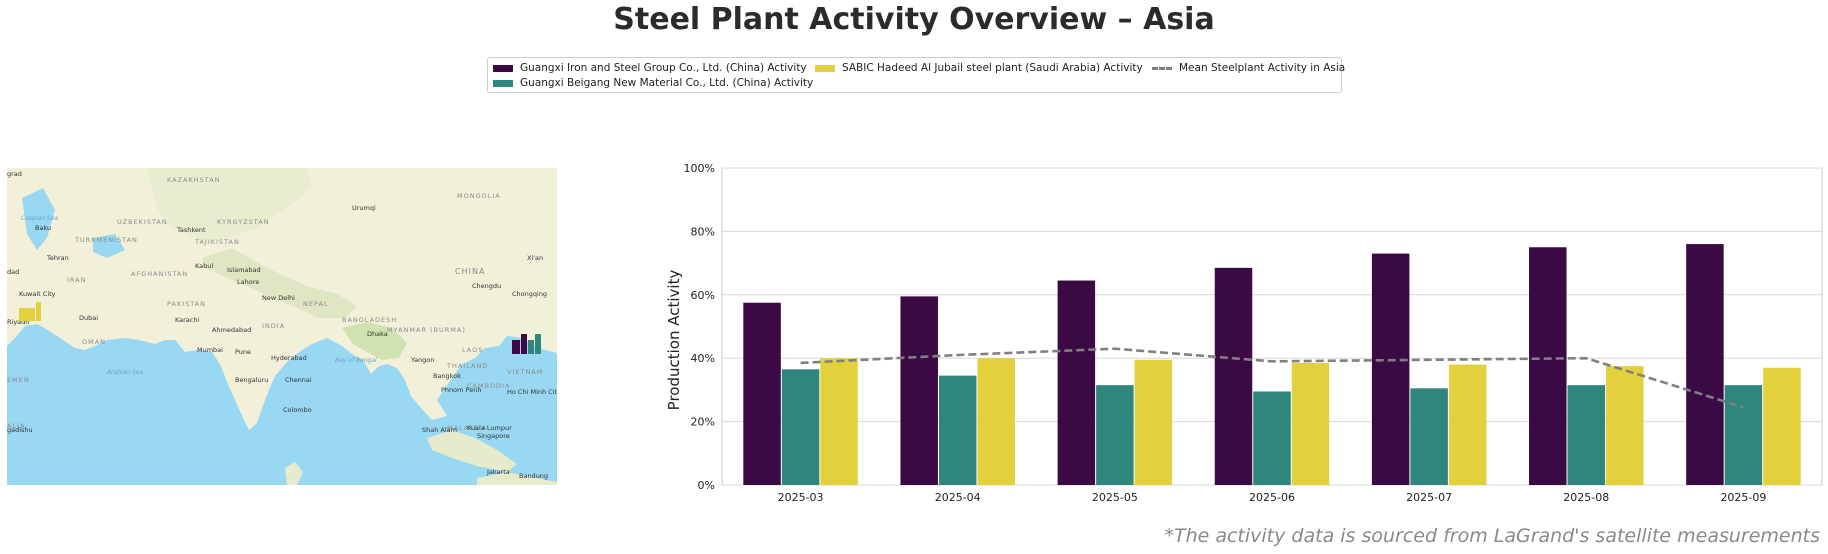 The image size is (1828, 554). I want to click on x-tick-label: 2025-09, so click(1743, 497).